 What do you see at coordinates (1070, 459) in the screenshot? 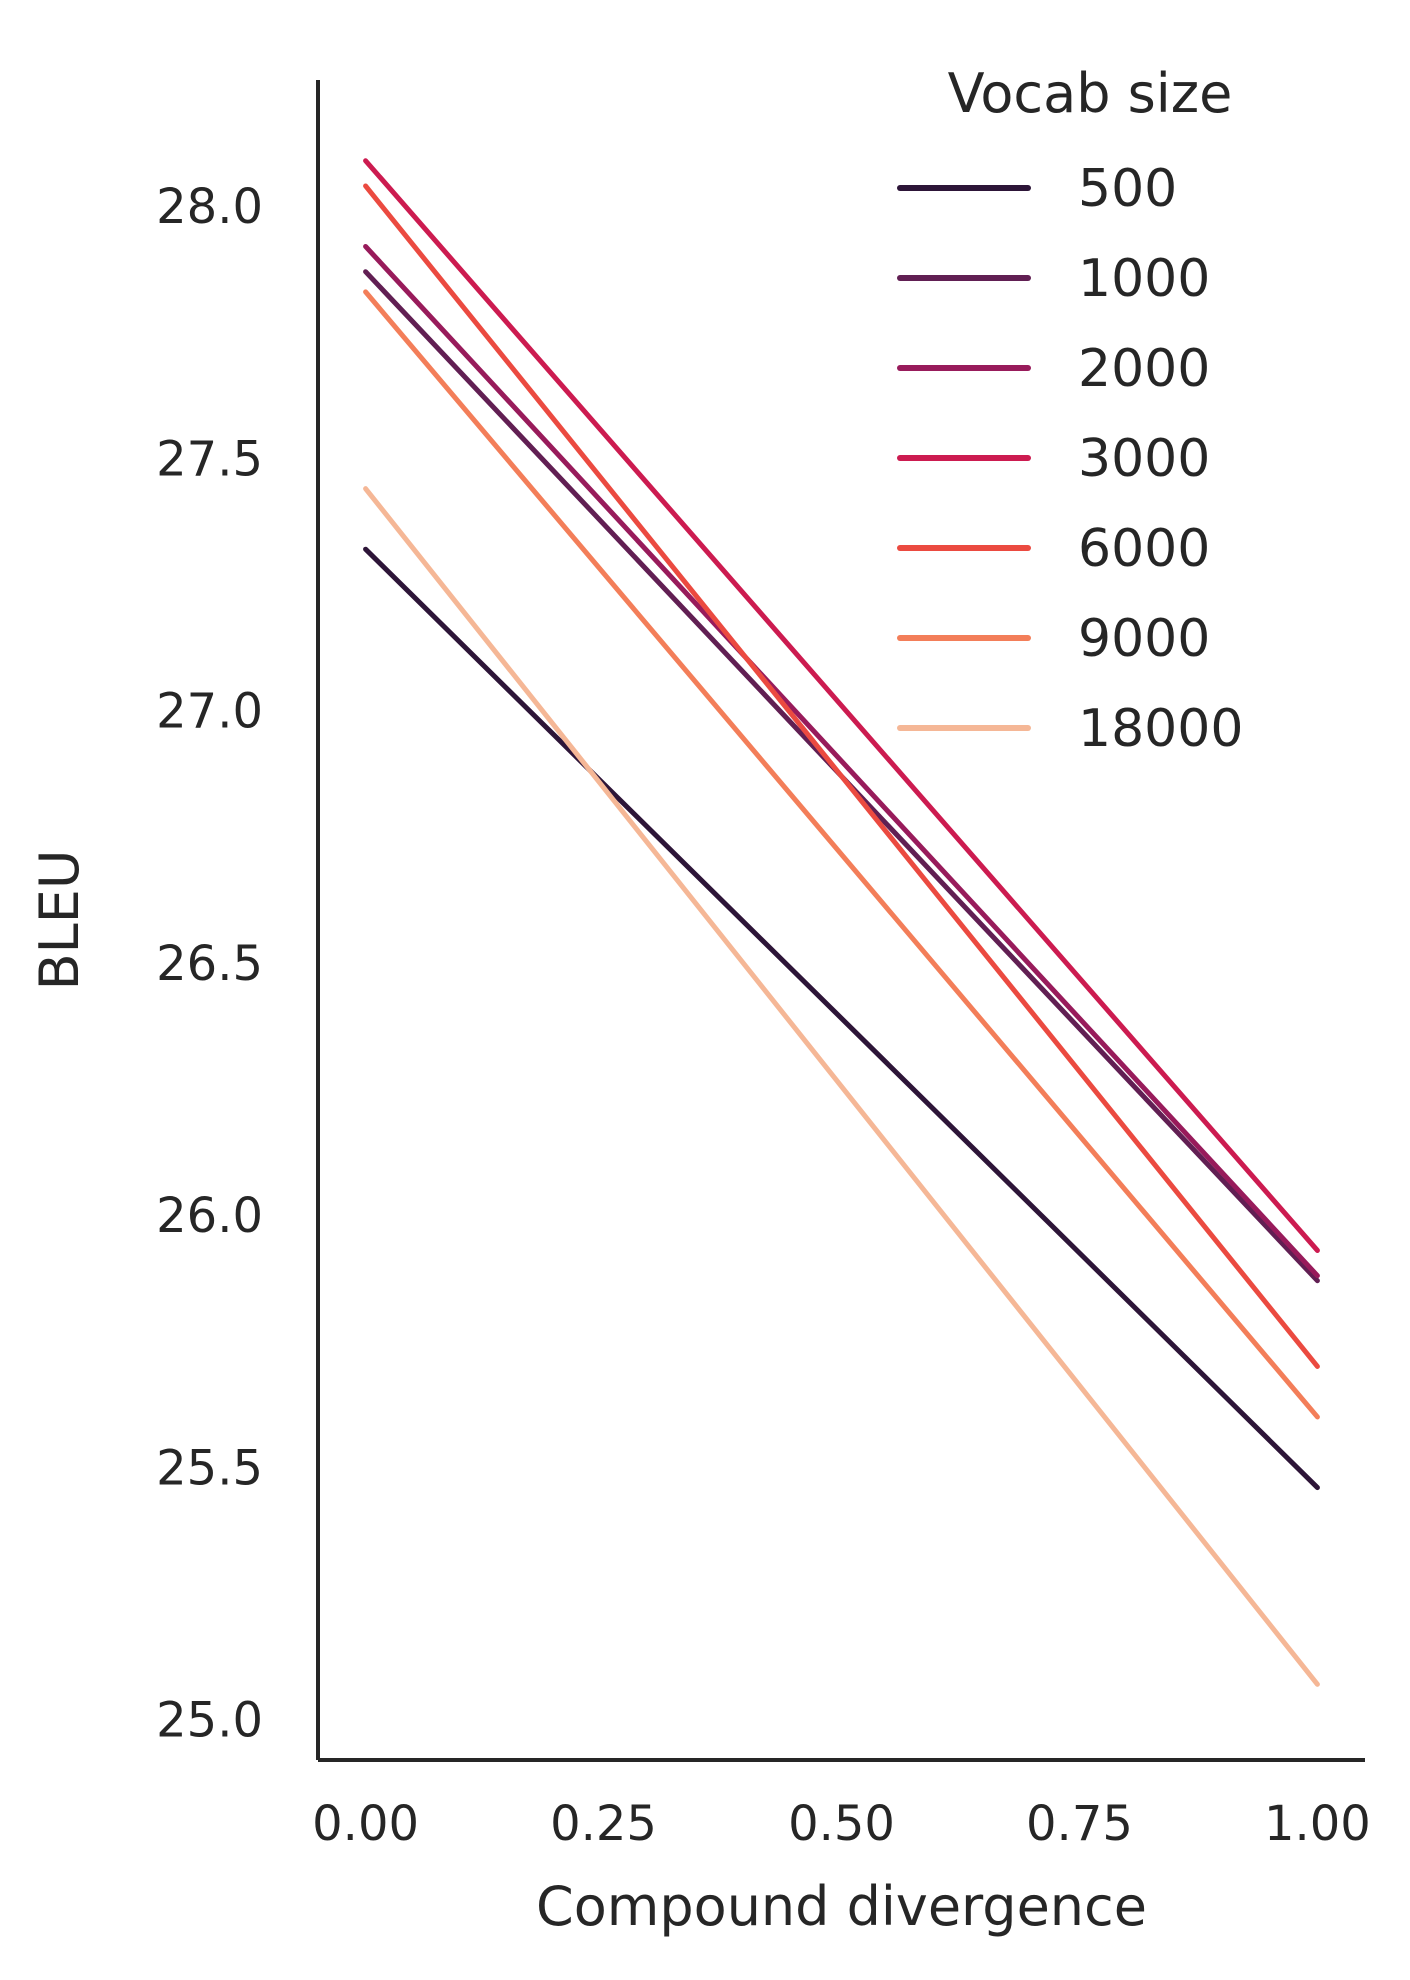
I see `legend-items: 500 1000 2000 3000 6000 9000 18000` at bounding box center [1070, 459].